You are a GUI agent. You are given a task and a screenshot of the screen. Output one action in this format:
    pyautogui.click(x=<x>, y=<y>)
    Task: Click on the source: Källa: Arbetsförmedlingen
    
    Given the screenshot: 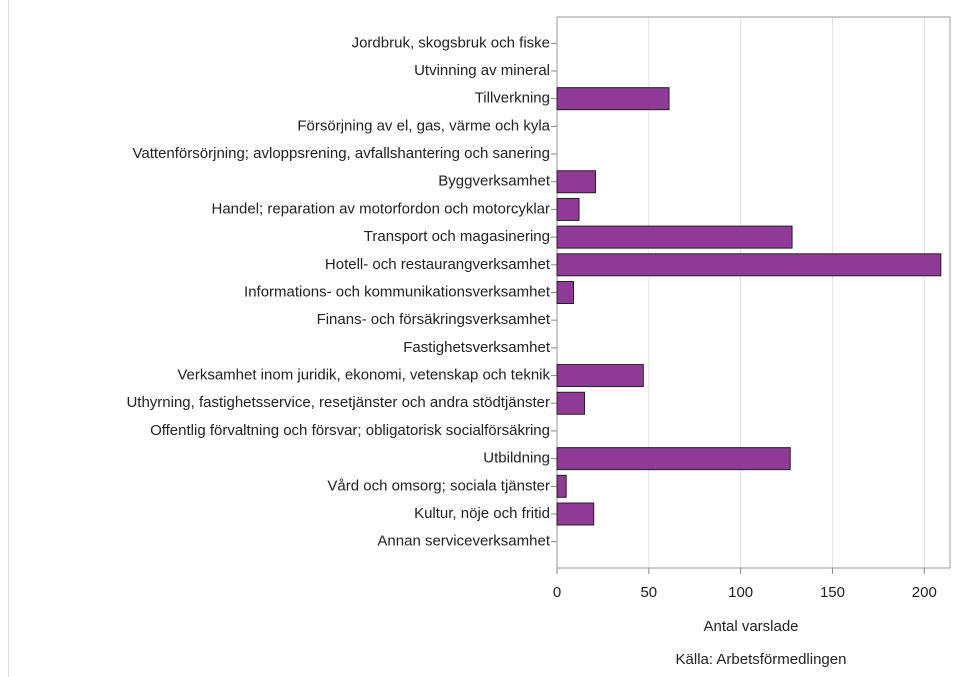 What is the action you would take?
    pyautogui.click(x=761, y=659)
    